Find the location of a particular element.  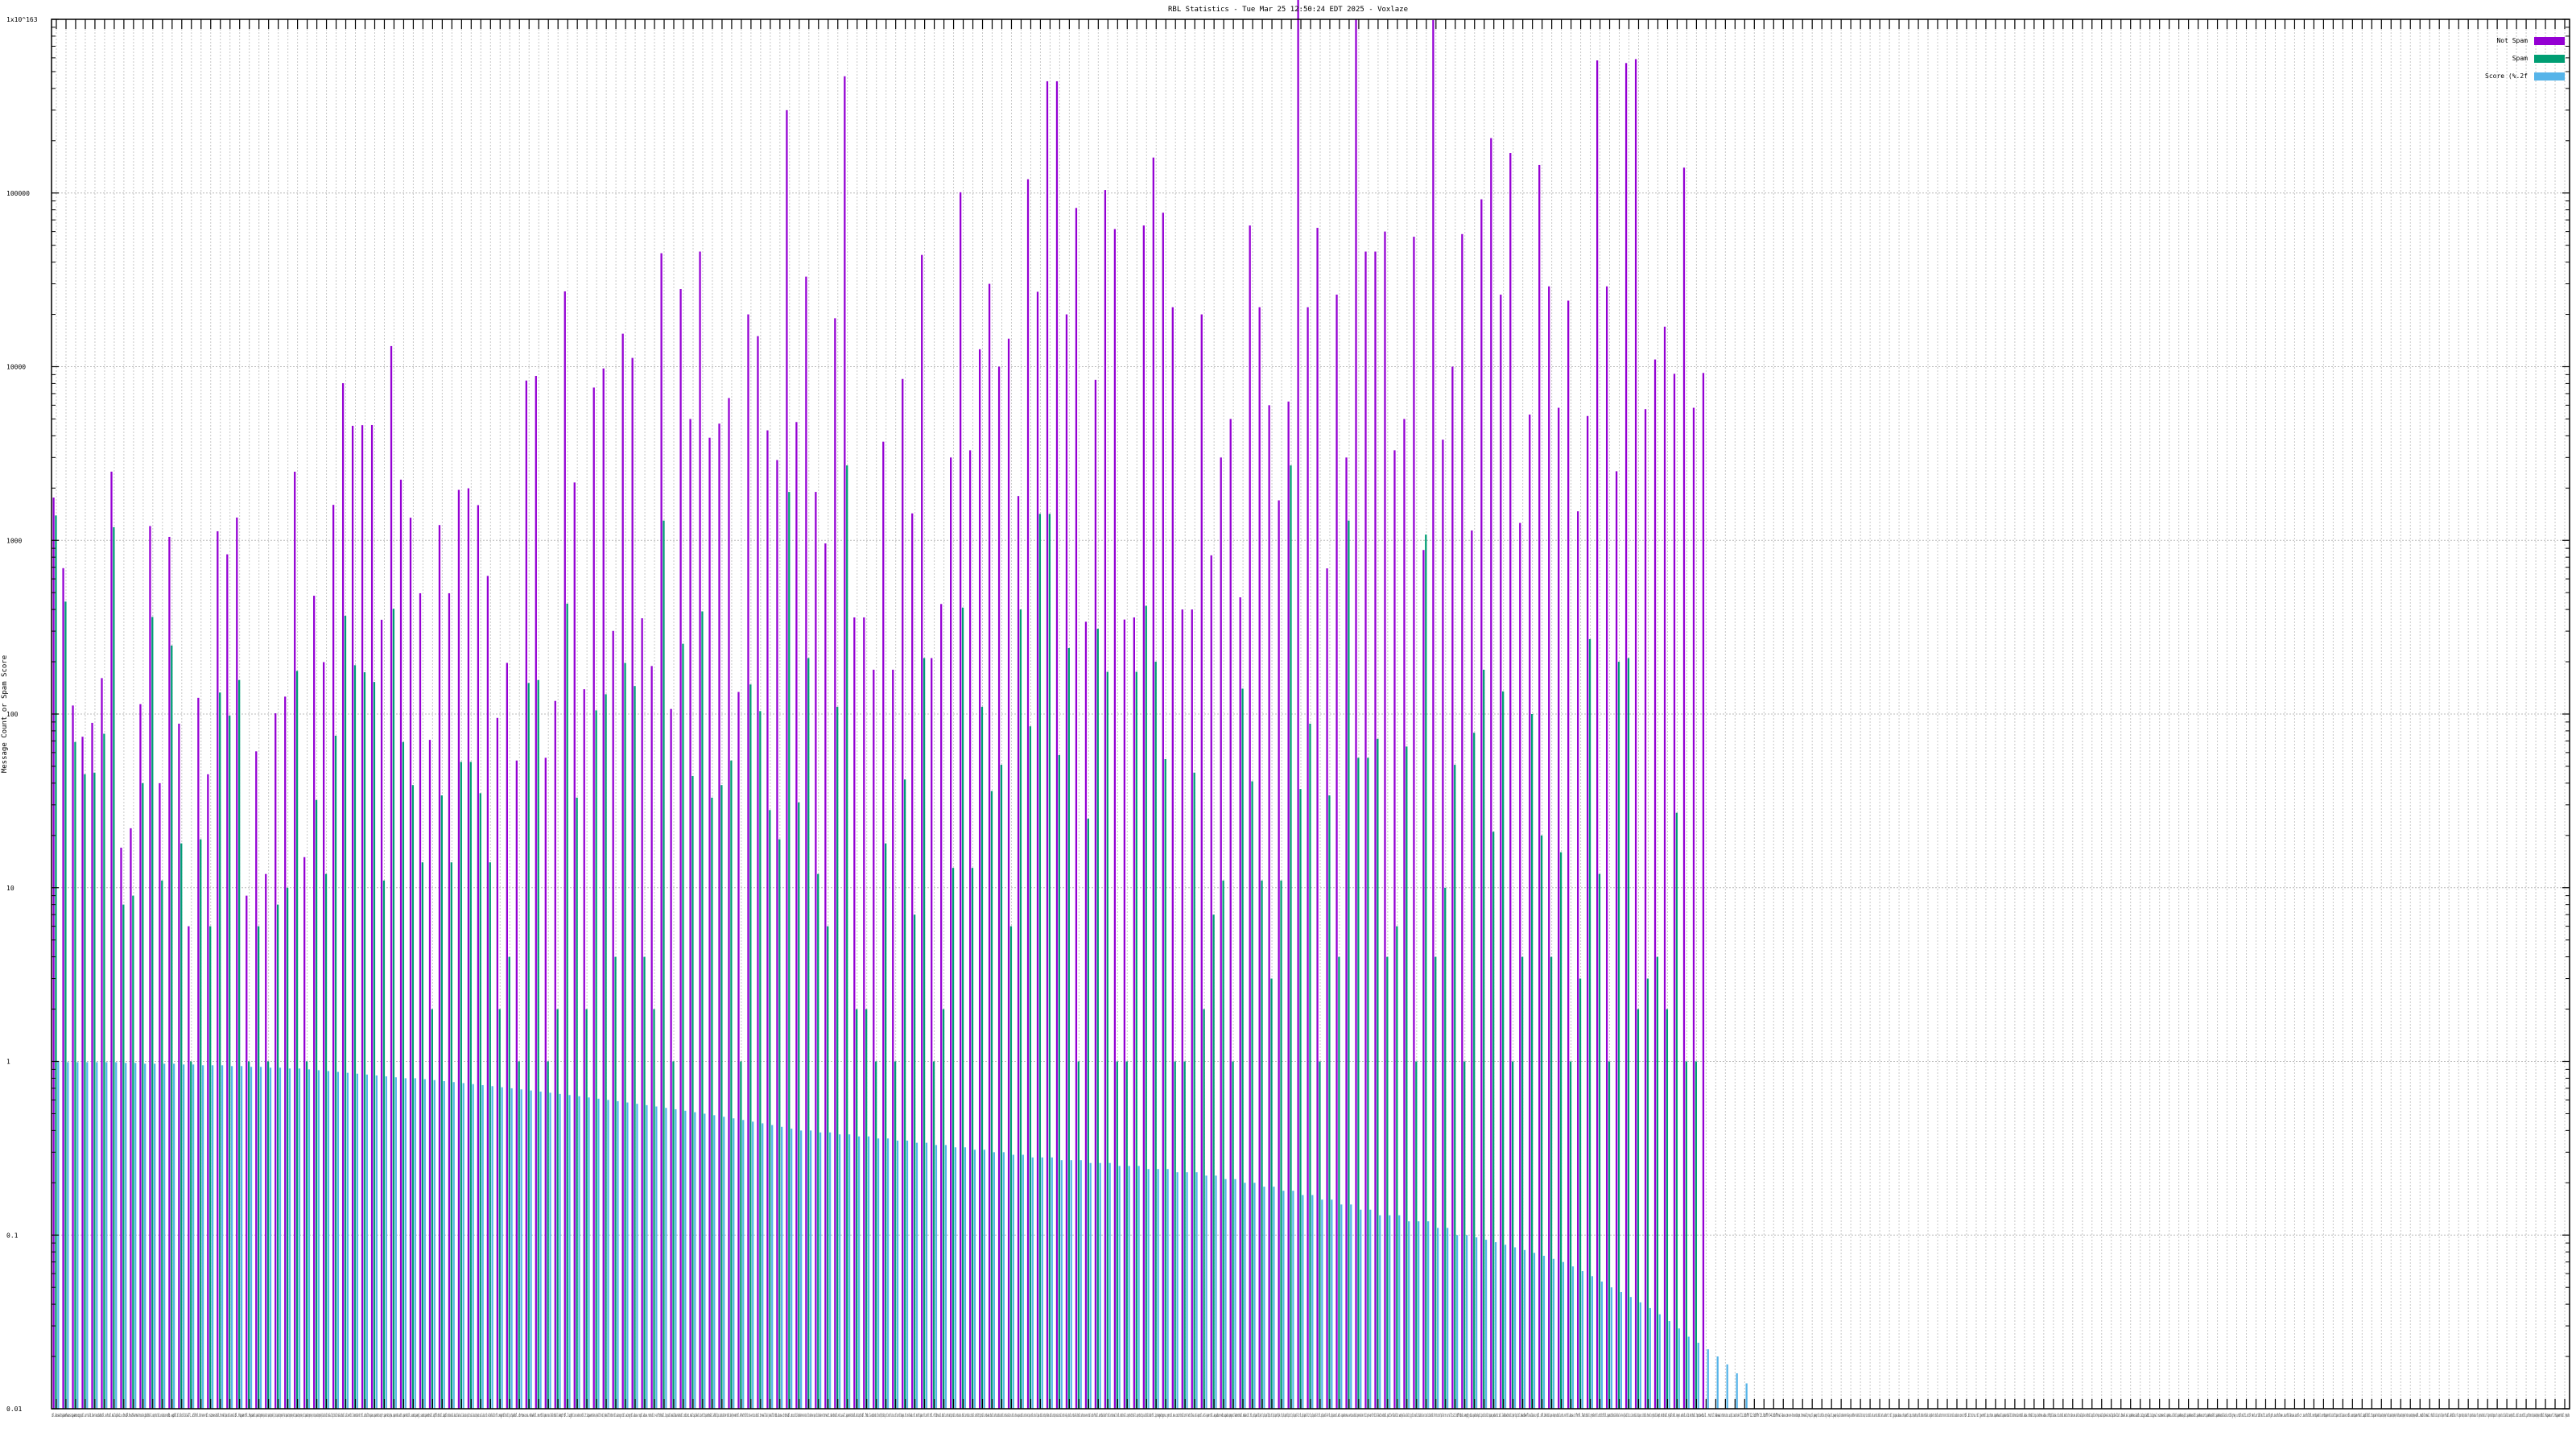

legend-swatch is located at coordinates (2549, 41).